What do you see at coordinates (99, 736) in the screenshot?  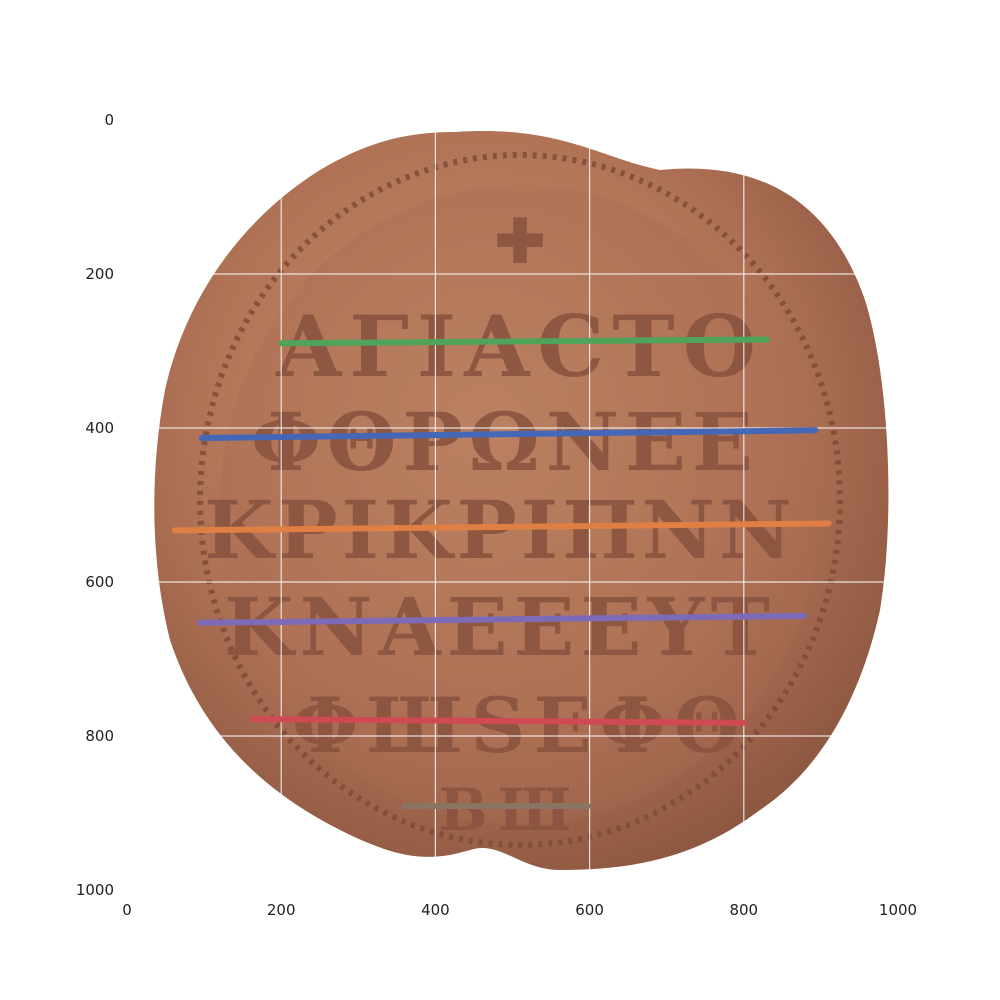 I see `y-tick-label: 800` at bounding box center [99, 736].